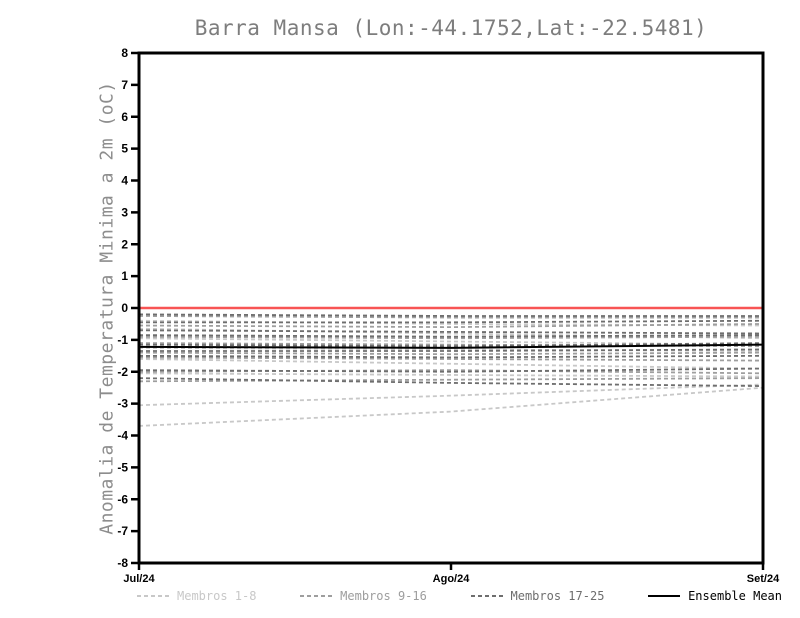  I want to click on y-tick-label: -1, so click(122, 340).